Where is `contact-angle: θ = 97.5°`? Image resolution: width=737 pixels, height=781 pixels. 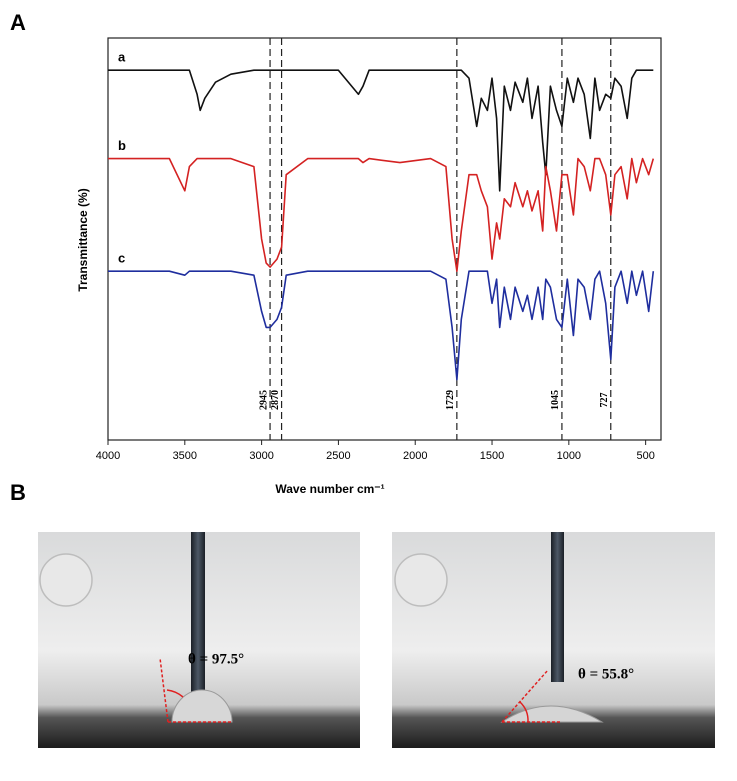 contact-angle: θ = 97.5° is located at coordinates (216, 659).